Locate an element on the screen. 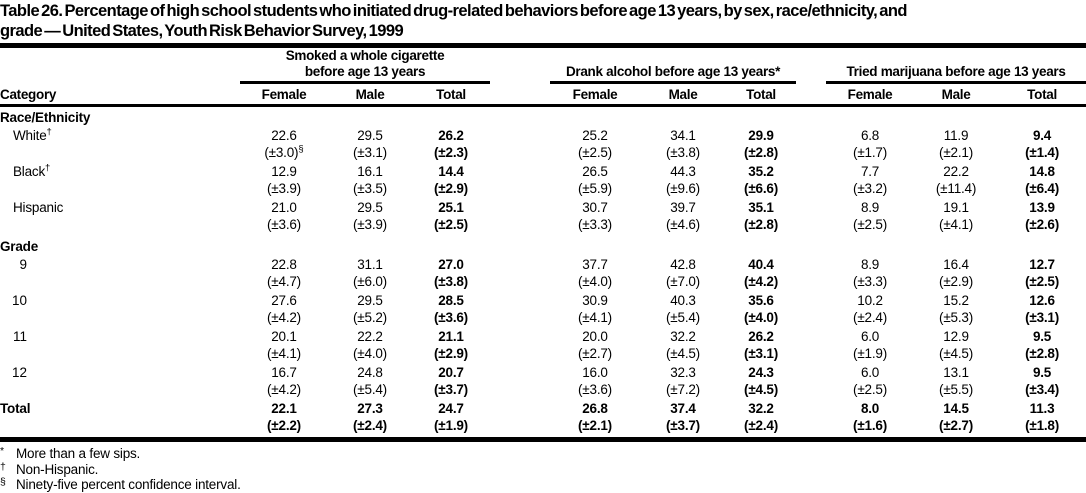  cell-value: 26.2 is located at coordinates (761, 336).